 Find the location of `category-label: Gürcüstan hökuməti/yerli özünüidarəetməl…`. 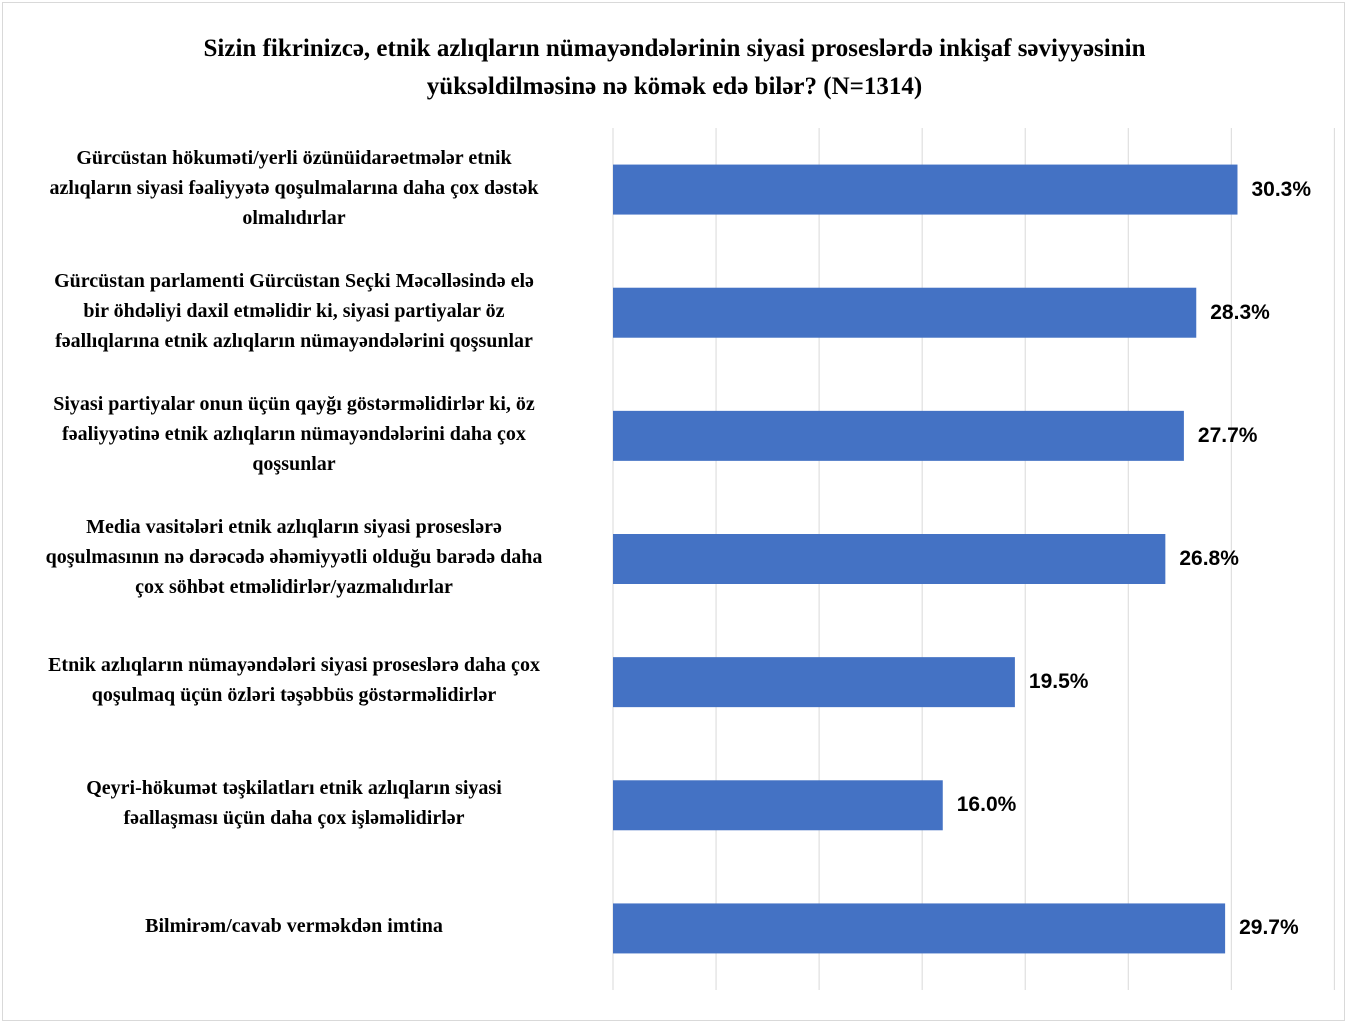

category-label: Gürcüstan hökuməti/yerli özünüidarəetməl… is located at coordinates (294, 188).